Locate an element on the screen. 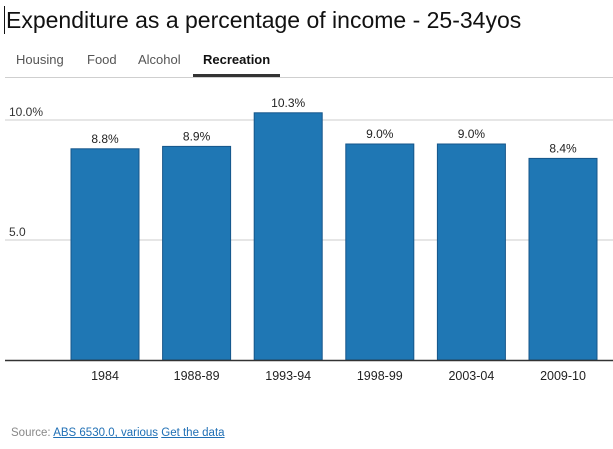 This screenshot has height=449, width=613. x-tick-label: 2003-04 is located at coordinates (471, 376).